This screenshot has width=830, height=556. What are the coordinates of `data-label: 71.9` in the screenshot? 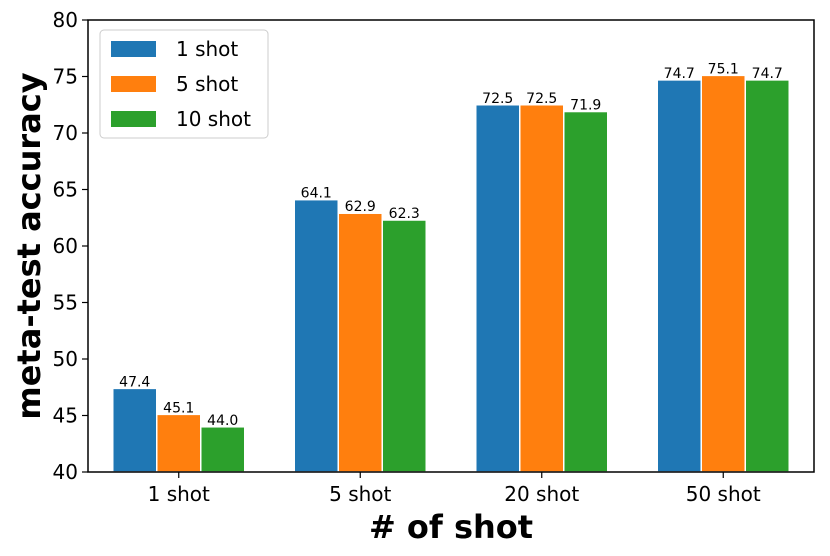 It's located at (585, 106).